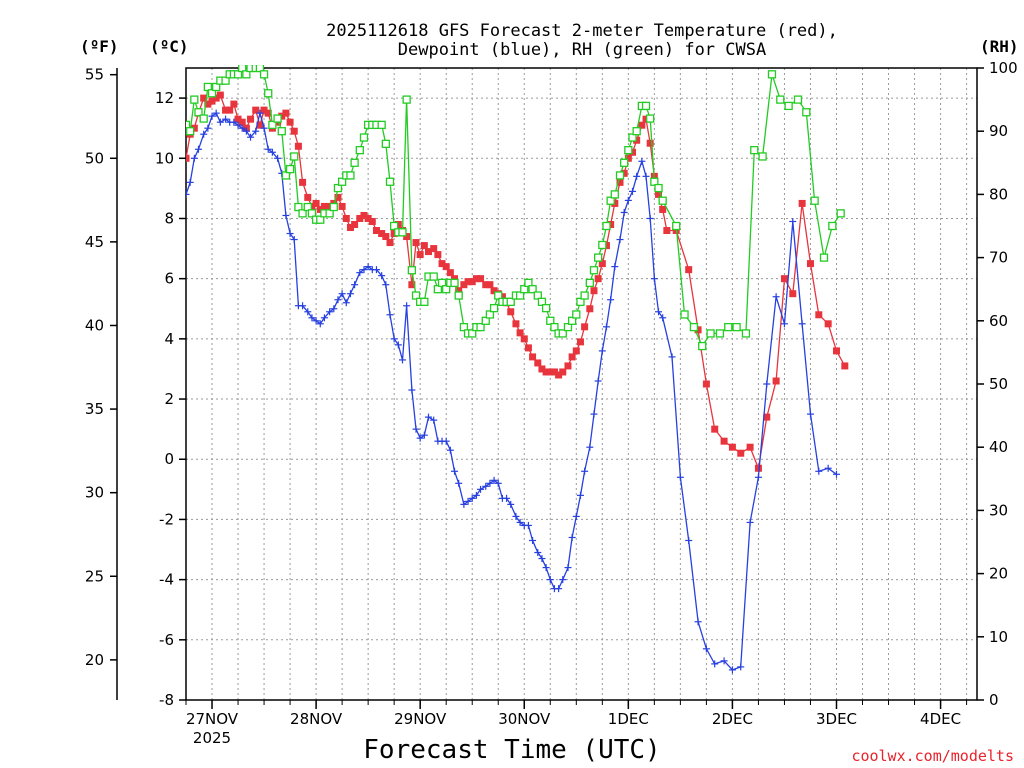  What do you see at coordinates (999, 46) in the screenshot?
I see `rh-unit-label: (RH)` at bounding box center [999, 46].